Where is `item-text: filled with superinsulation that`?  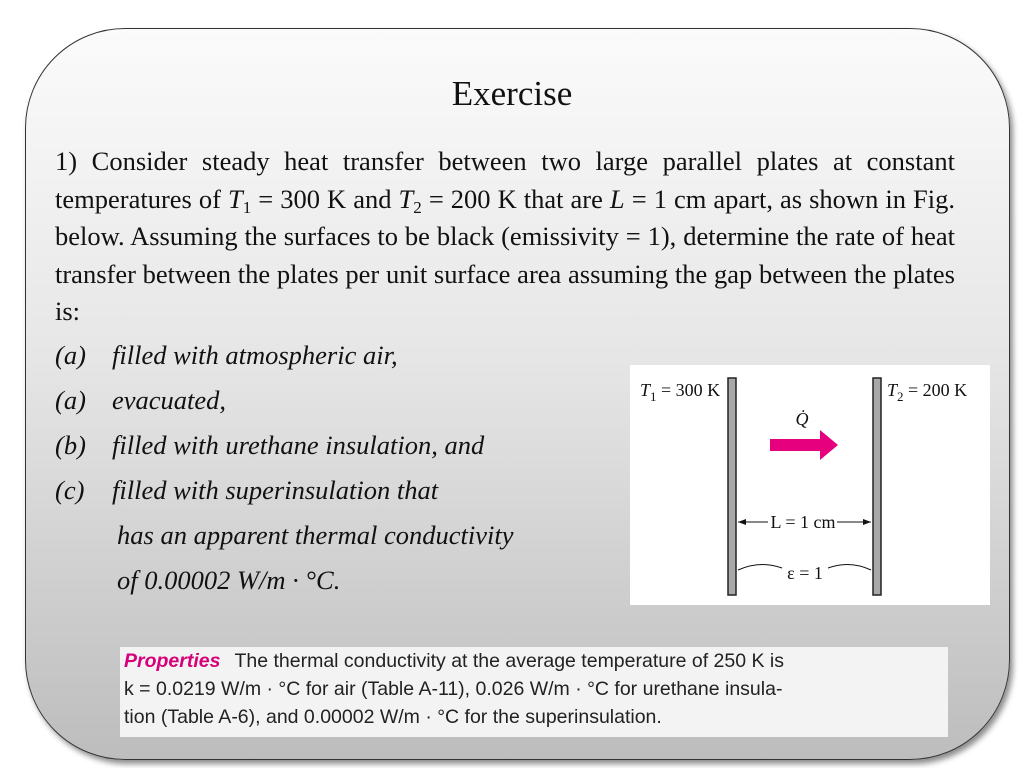 item-text: filled with superinsulation that is located at coordinates (275, 490).